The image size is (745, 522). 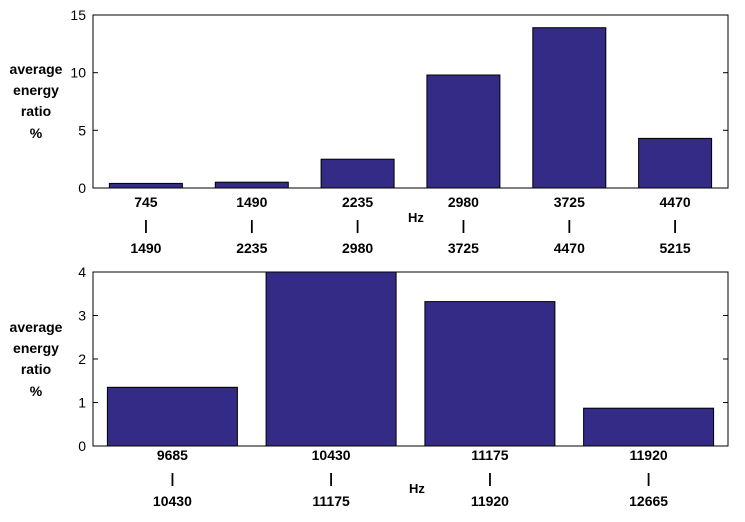 What do you see at coordinates (78, 101) in the screenshot?
I see `top-yticks: 0 5 10 15` at bounding box center [78, 101].